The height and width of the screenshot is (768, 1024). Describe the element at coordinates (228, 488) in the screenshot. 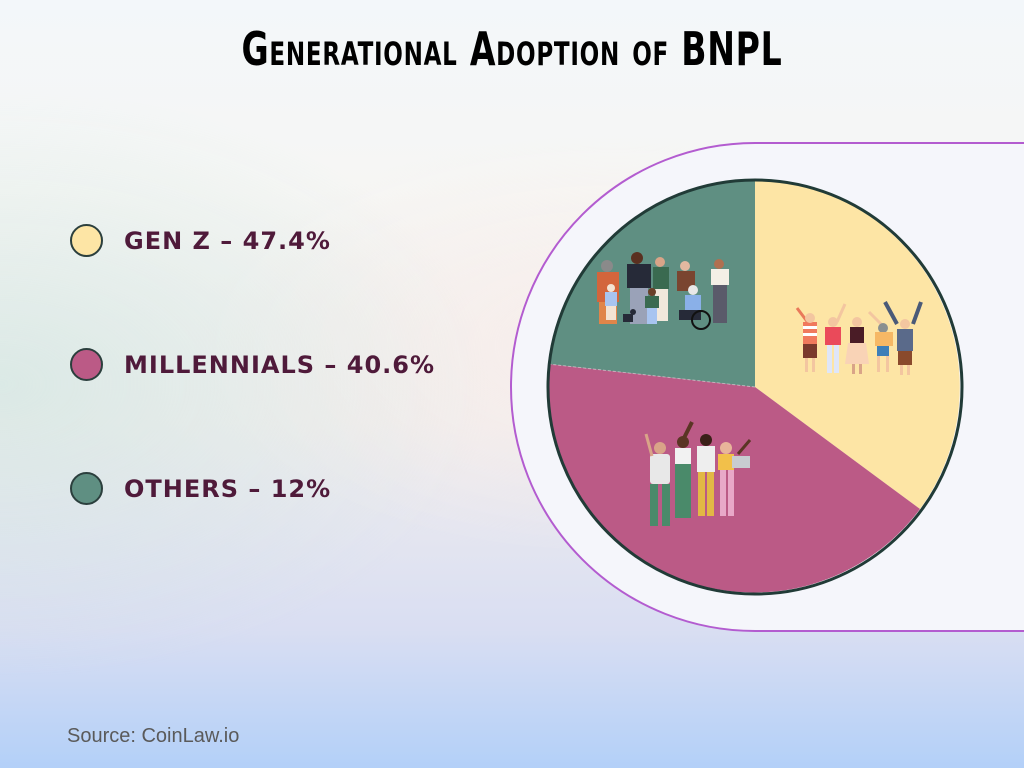

I see `legend-label-others: OTHERS – 12%` at that location.